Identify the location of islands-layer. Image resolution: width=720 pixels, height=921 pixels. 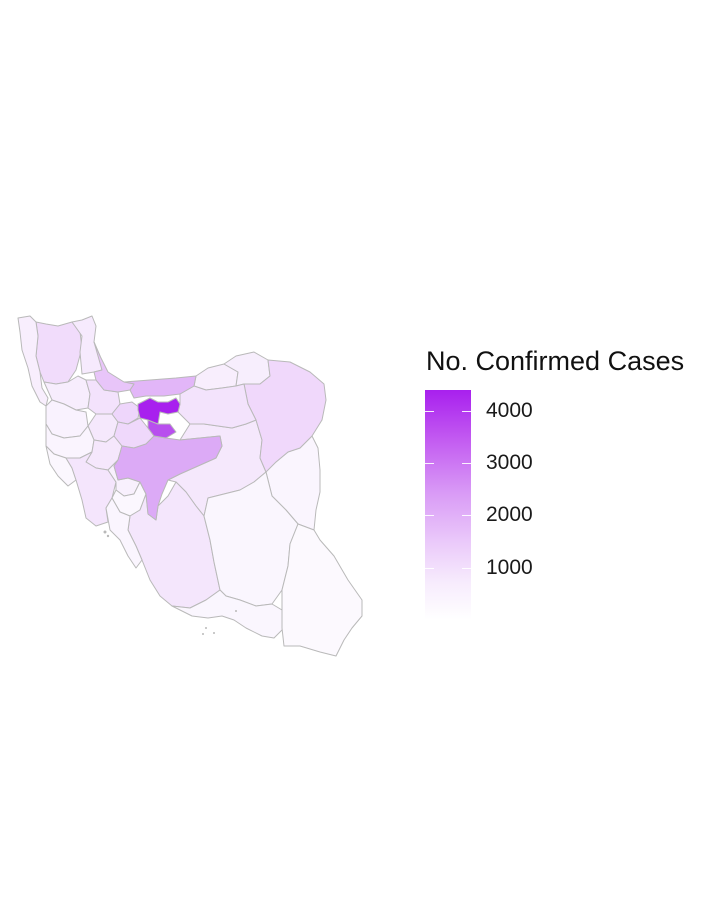
(170, 582).